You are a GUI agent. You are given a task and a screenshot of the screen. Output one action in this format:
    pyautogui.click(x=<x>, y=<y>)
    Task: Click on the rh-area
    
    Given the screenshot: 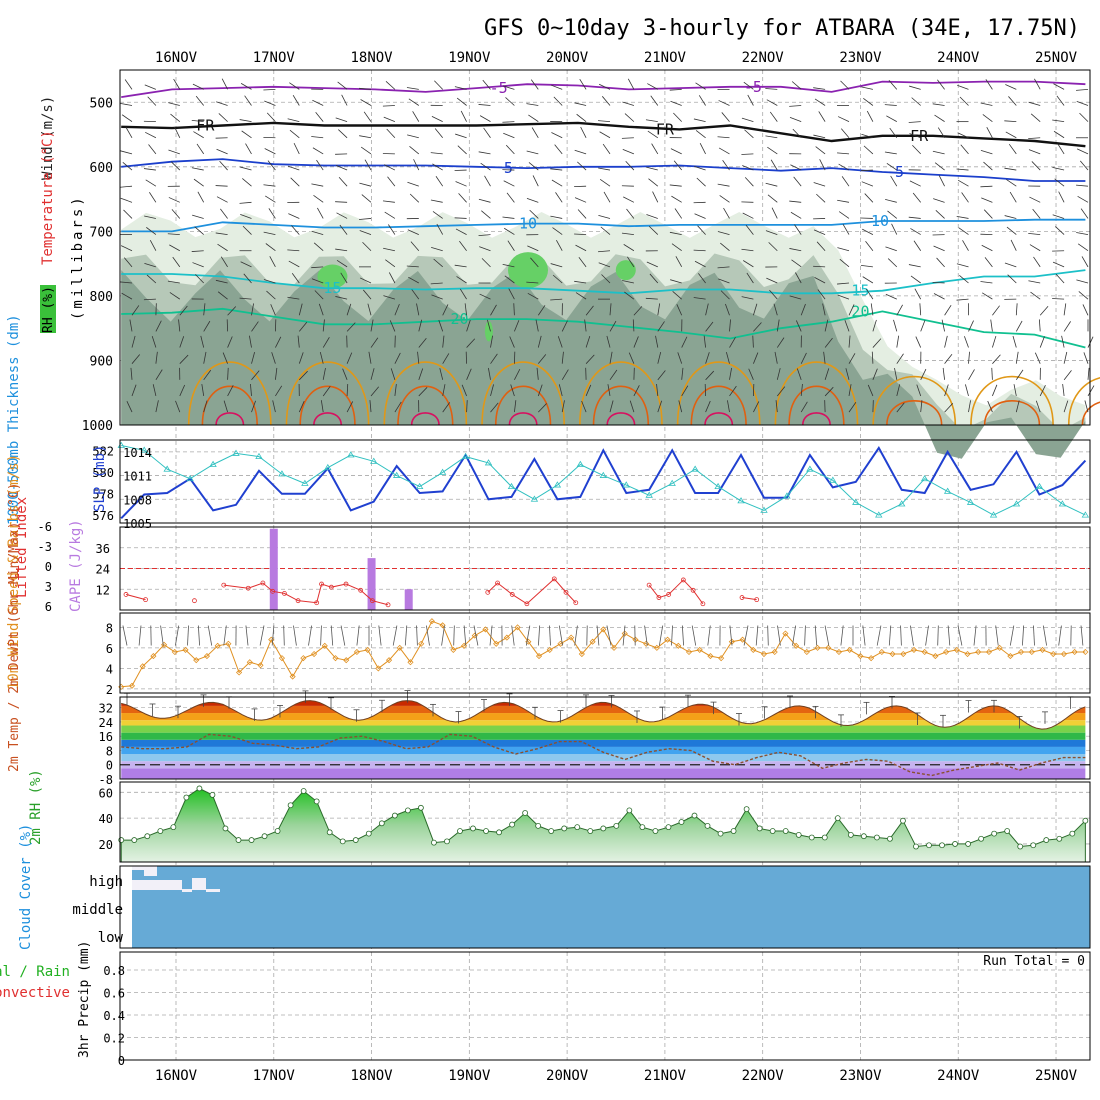 What is the action you would take?
    pyautogui.click(x=603, y=825)
    